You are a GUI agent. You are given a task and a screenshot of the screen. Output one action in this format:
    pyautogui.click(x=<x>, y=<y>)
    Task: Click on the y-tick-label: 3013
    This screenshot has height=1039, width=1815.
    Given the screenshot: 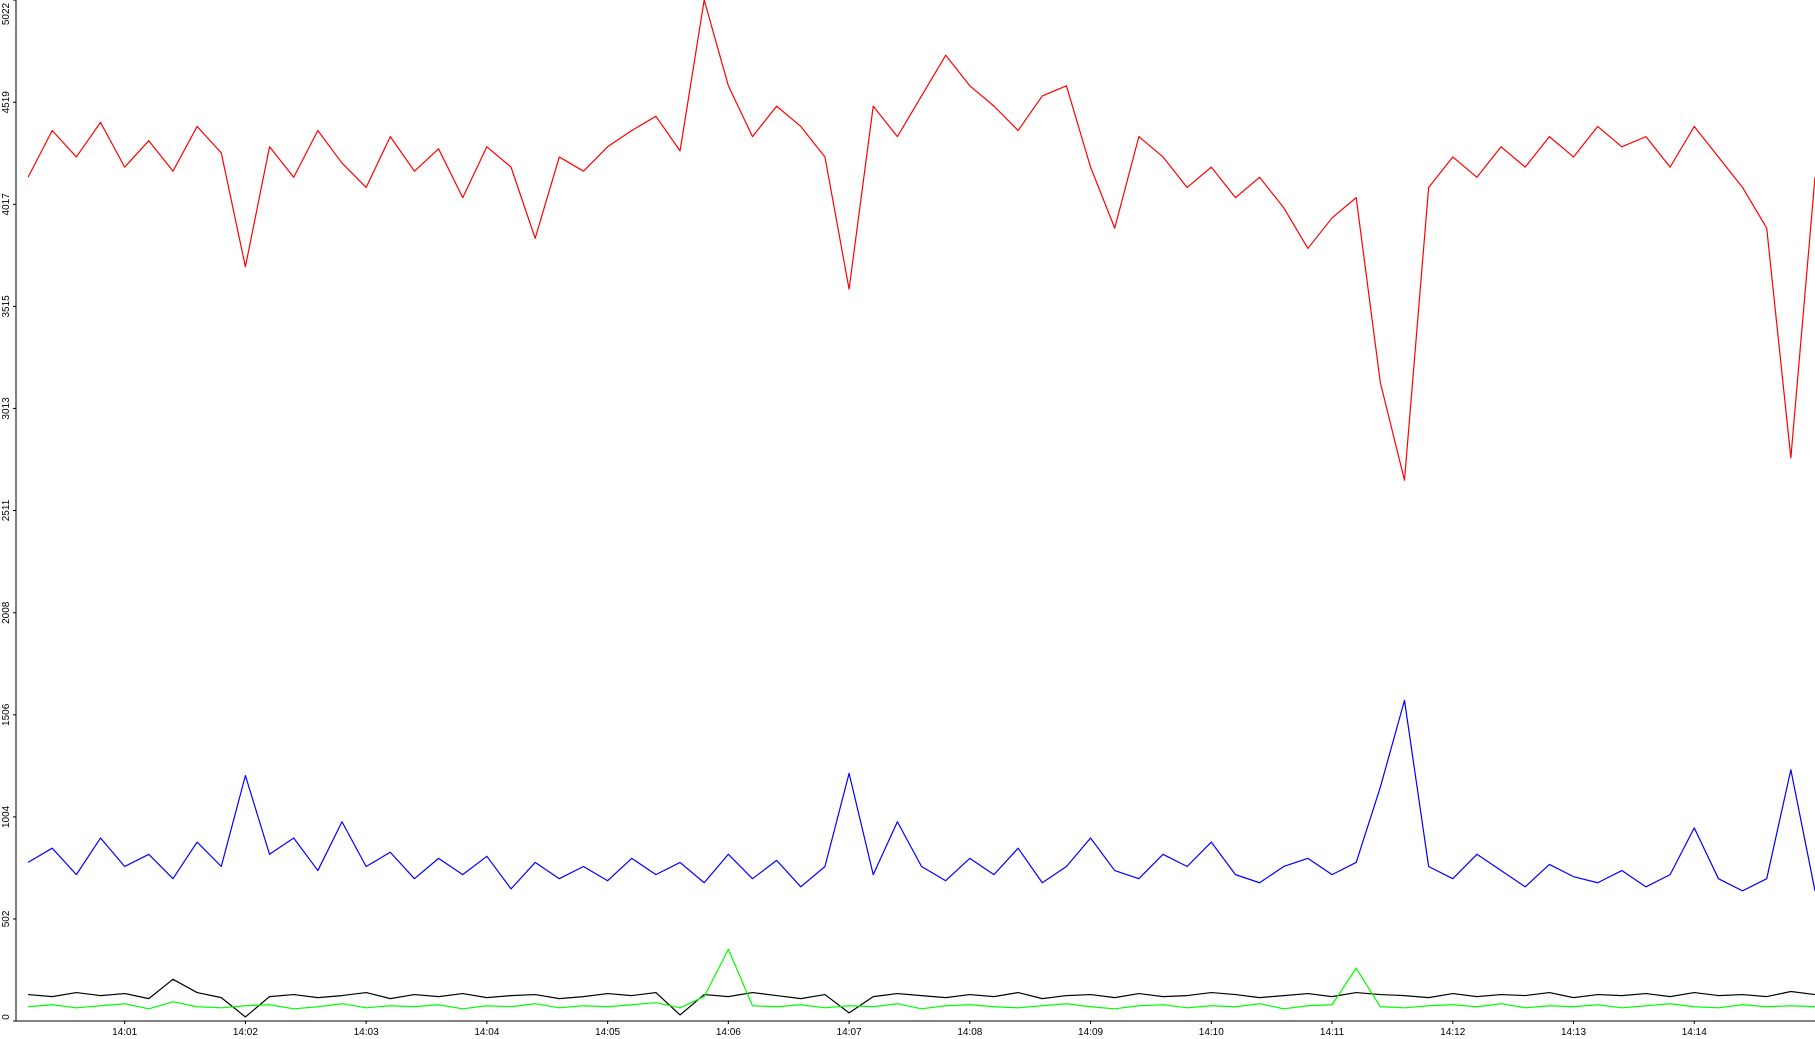 What is the action you would take?
    pyautogui.click(x=6, y=408)
    